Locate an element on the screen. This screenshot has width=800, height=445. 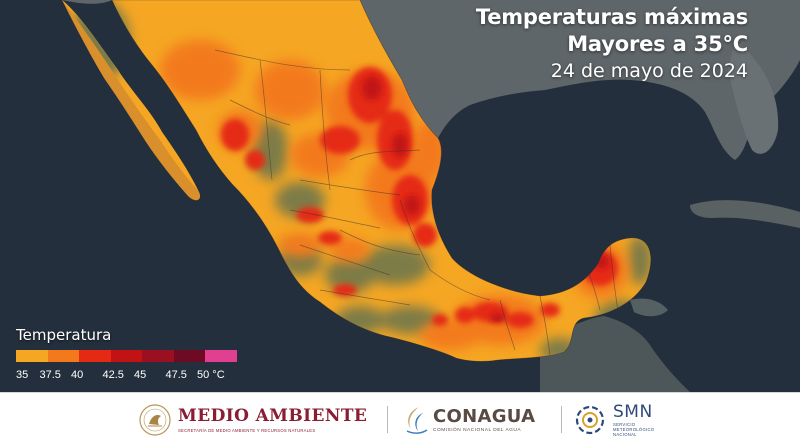
legend-tick-label: 50 °C is located at coordinates (211, 375).